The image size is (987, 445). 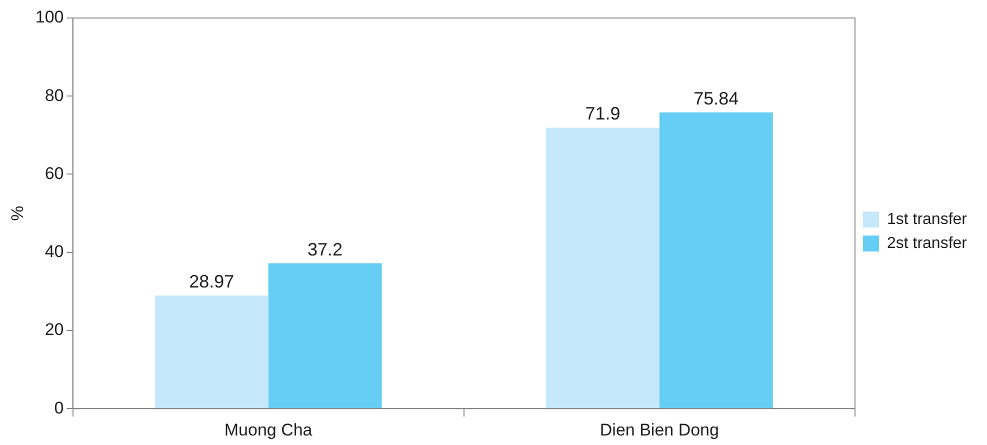 I want to click on x-tick-label: Muong Cha, so click(x=268, y=430).